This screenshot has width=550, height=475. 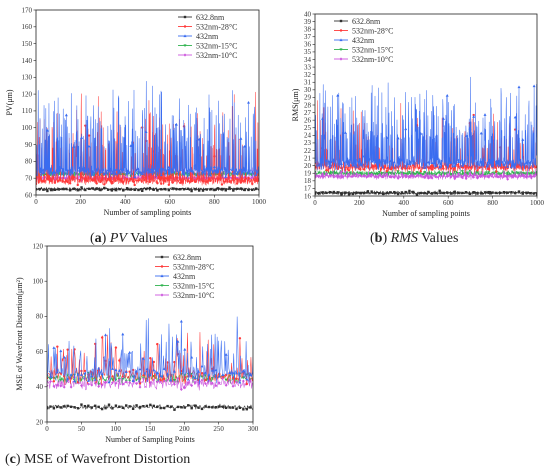 I want to click on rms-series-group, so click(x=426, y=136).